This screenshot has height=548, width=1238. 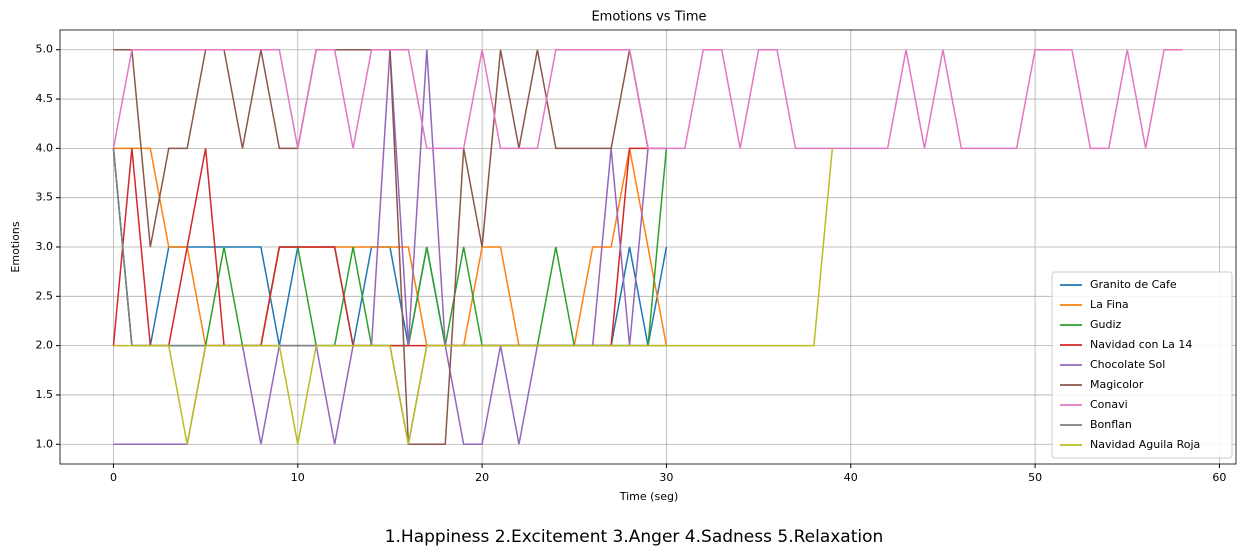 What do you see at coordinates (482, 477) in the screenshot?
I see `x-tick-label: 20` at bounding box center [482, 477].